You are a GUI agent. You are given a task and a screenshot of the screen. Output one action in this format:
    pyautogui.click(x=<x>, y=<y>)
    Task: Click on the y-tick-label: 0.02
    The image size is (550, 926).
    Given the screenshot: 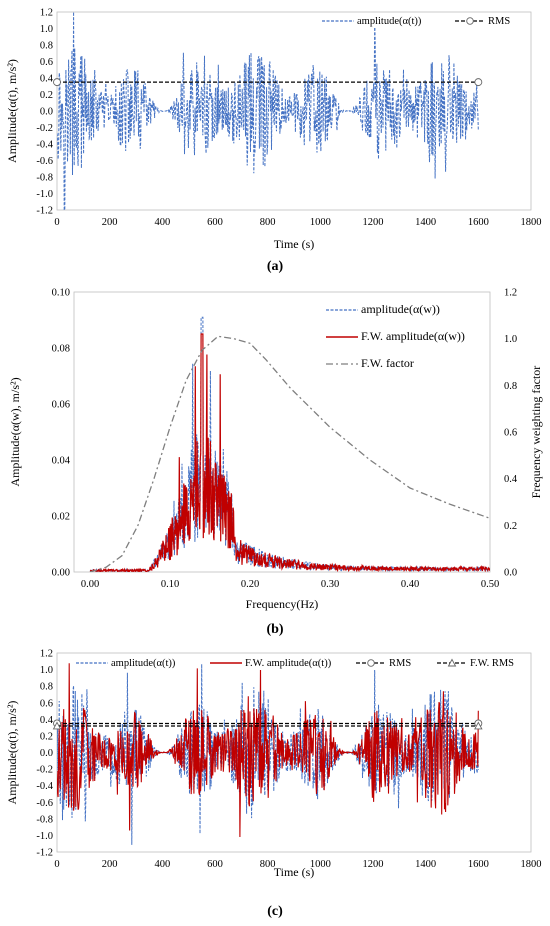 What is the action you would take?
    pyautogui.click(x=61, y=517)
    